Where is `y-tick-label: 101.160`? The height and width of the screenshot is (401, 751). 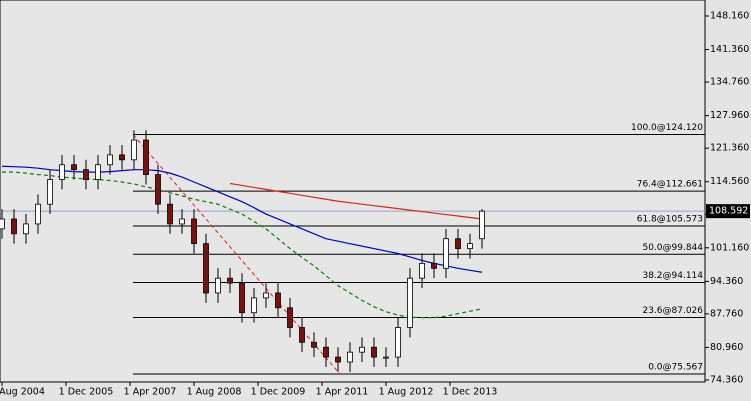 y-tick-label: 101.160 is located at coordinates (729, 247).